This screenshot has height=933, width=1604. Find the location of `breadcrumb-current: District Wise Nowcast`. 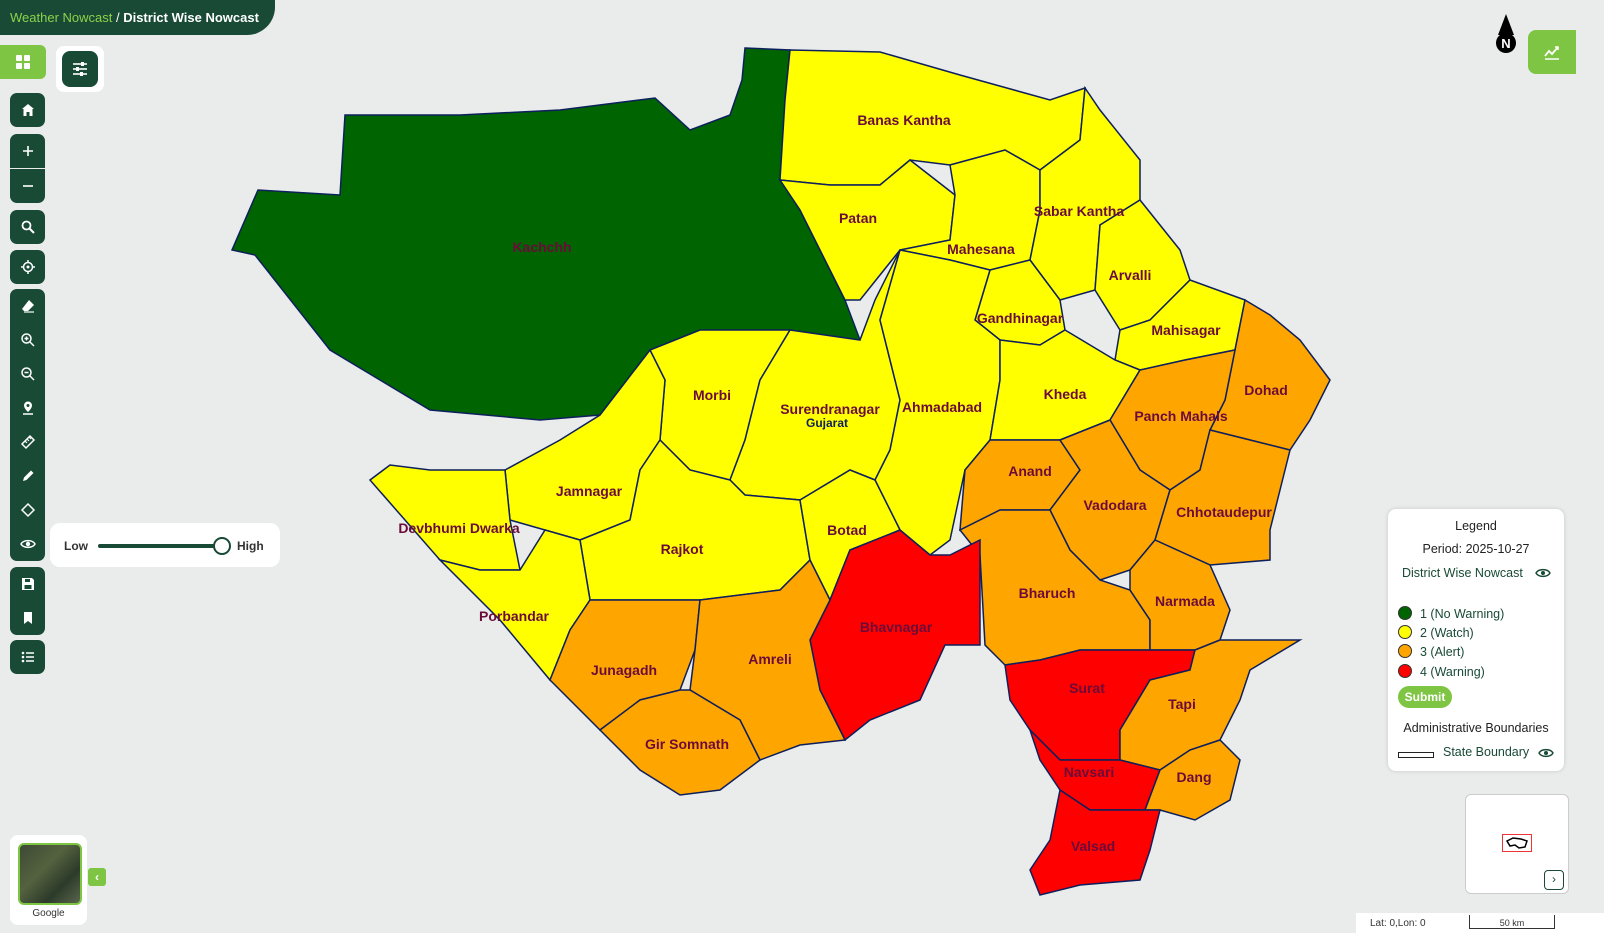

breadcrumb-current: District Wise Nowcast is located at coordinates (191, 17).